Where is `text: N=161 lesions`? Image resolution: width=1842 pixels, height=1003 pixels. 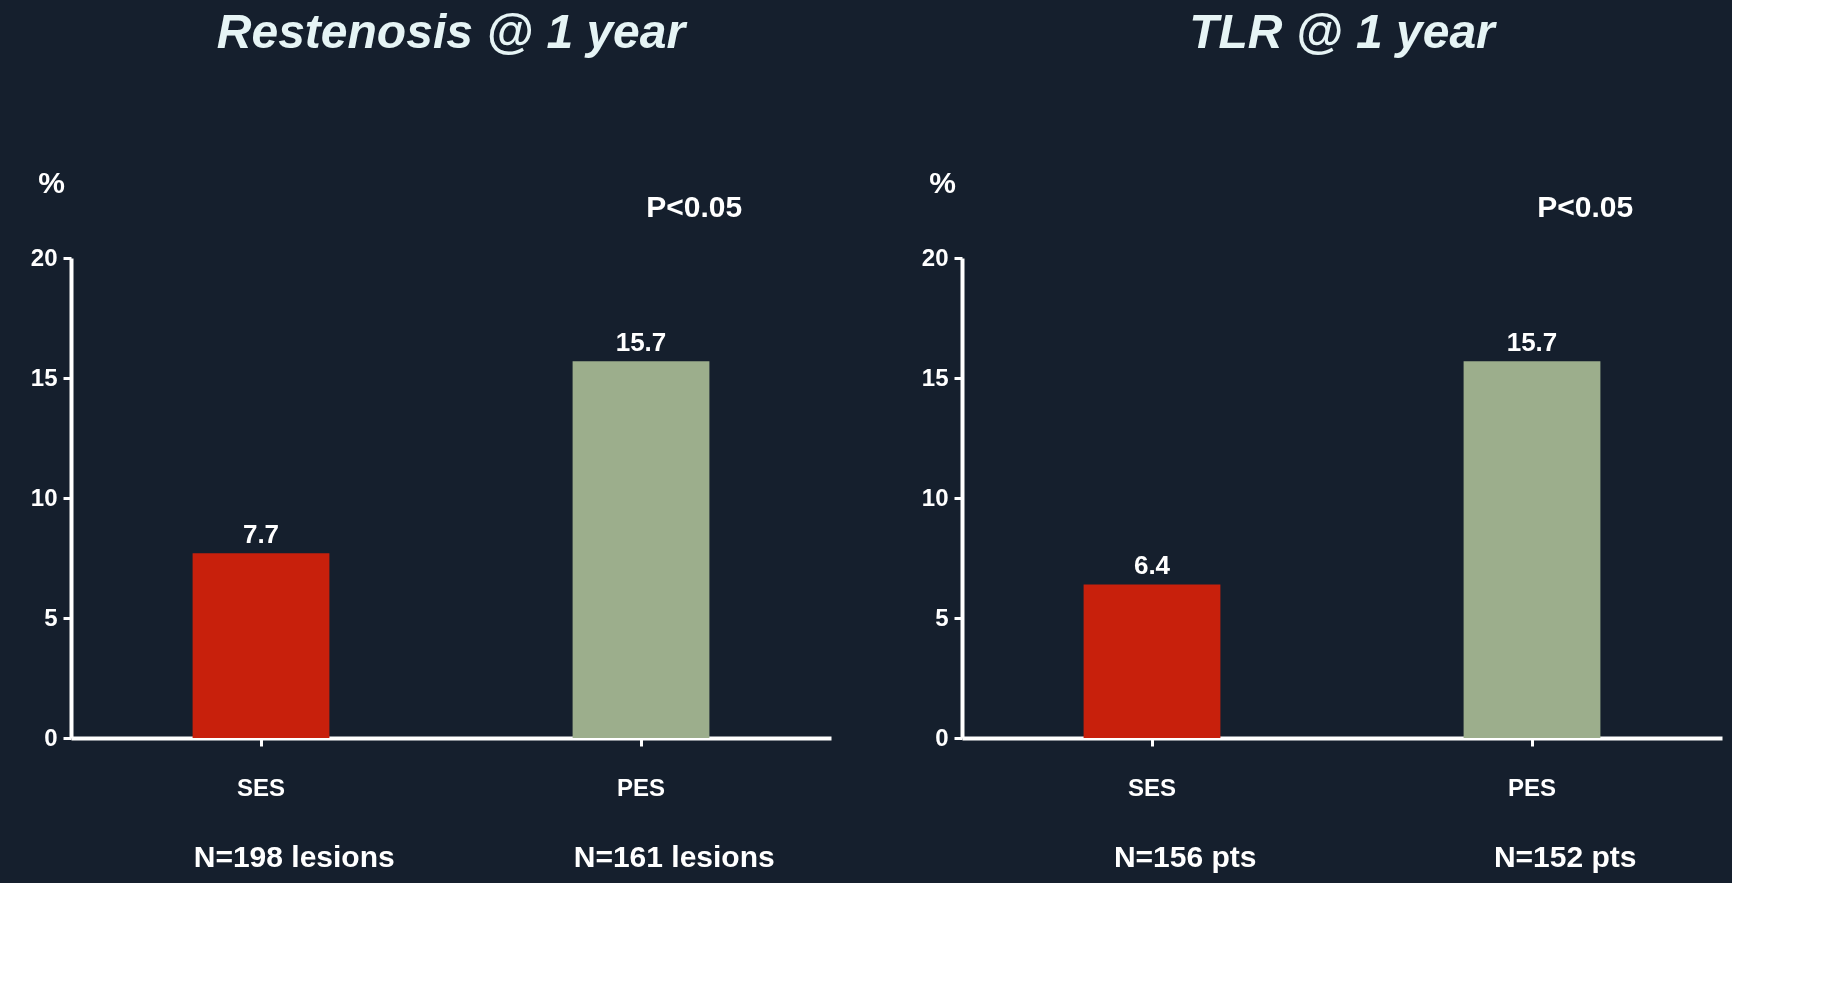
text: N=161 lesions is located at coordinates (674, 856).